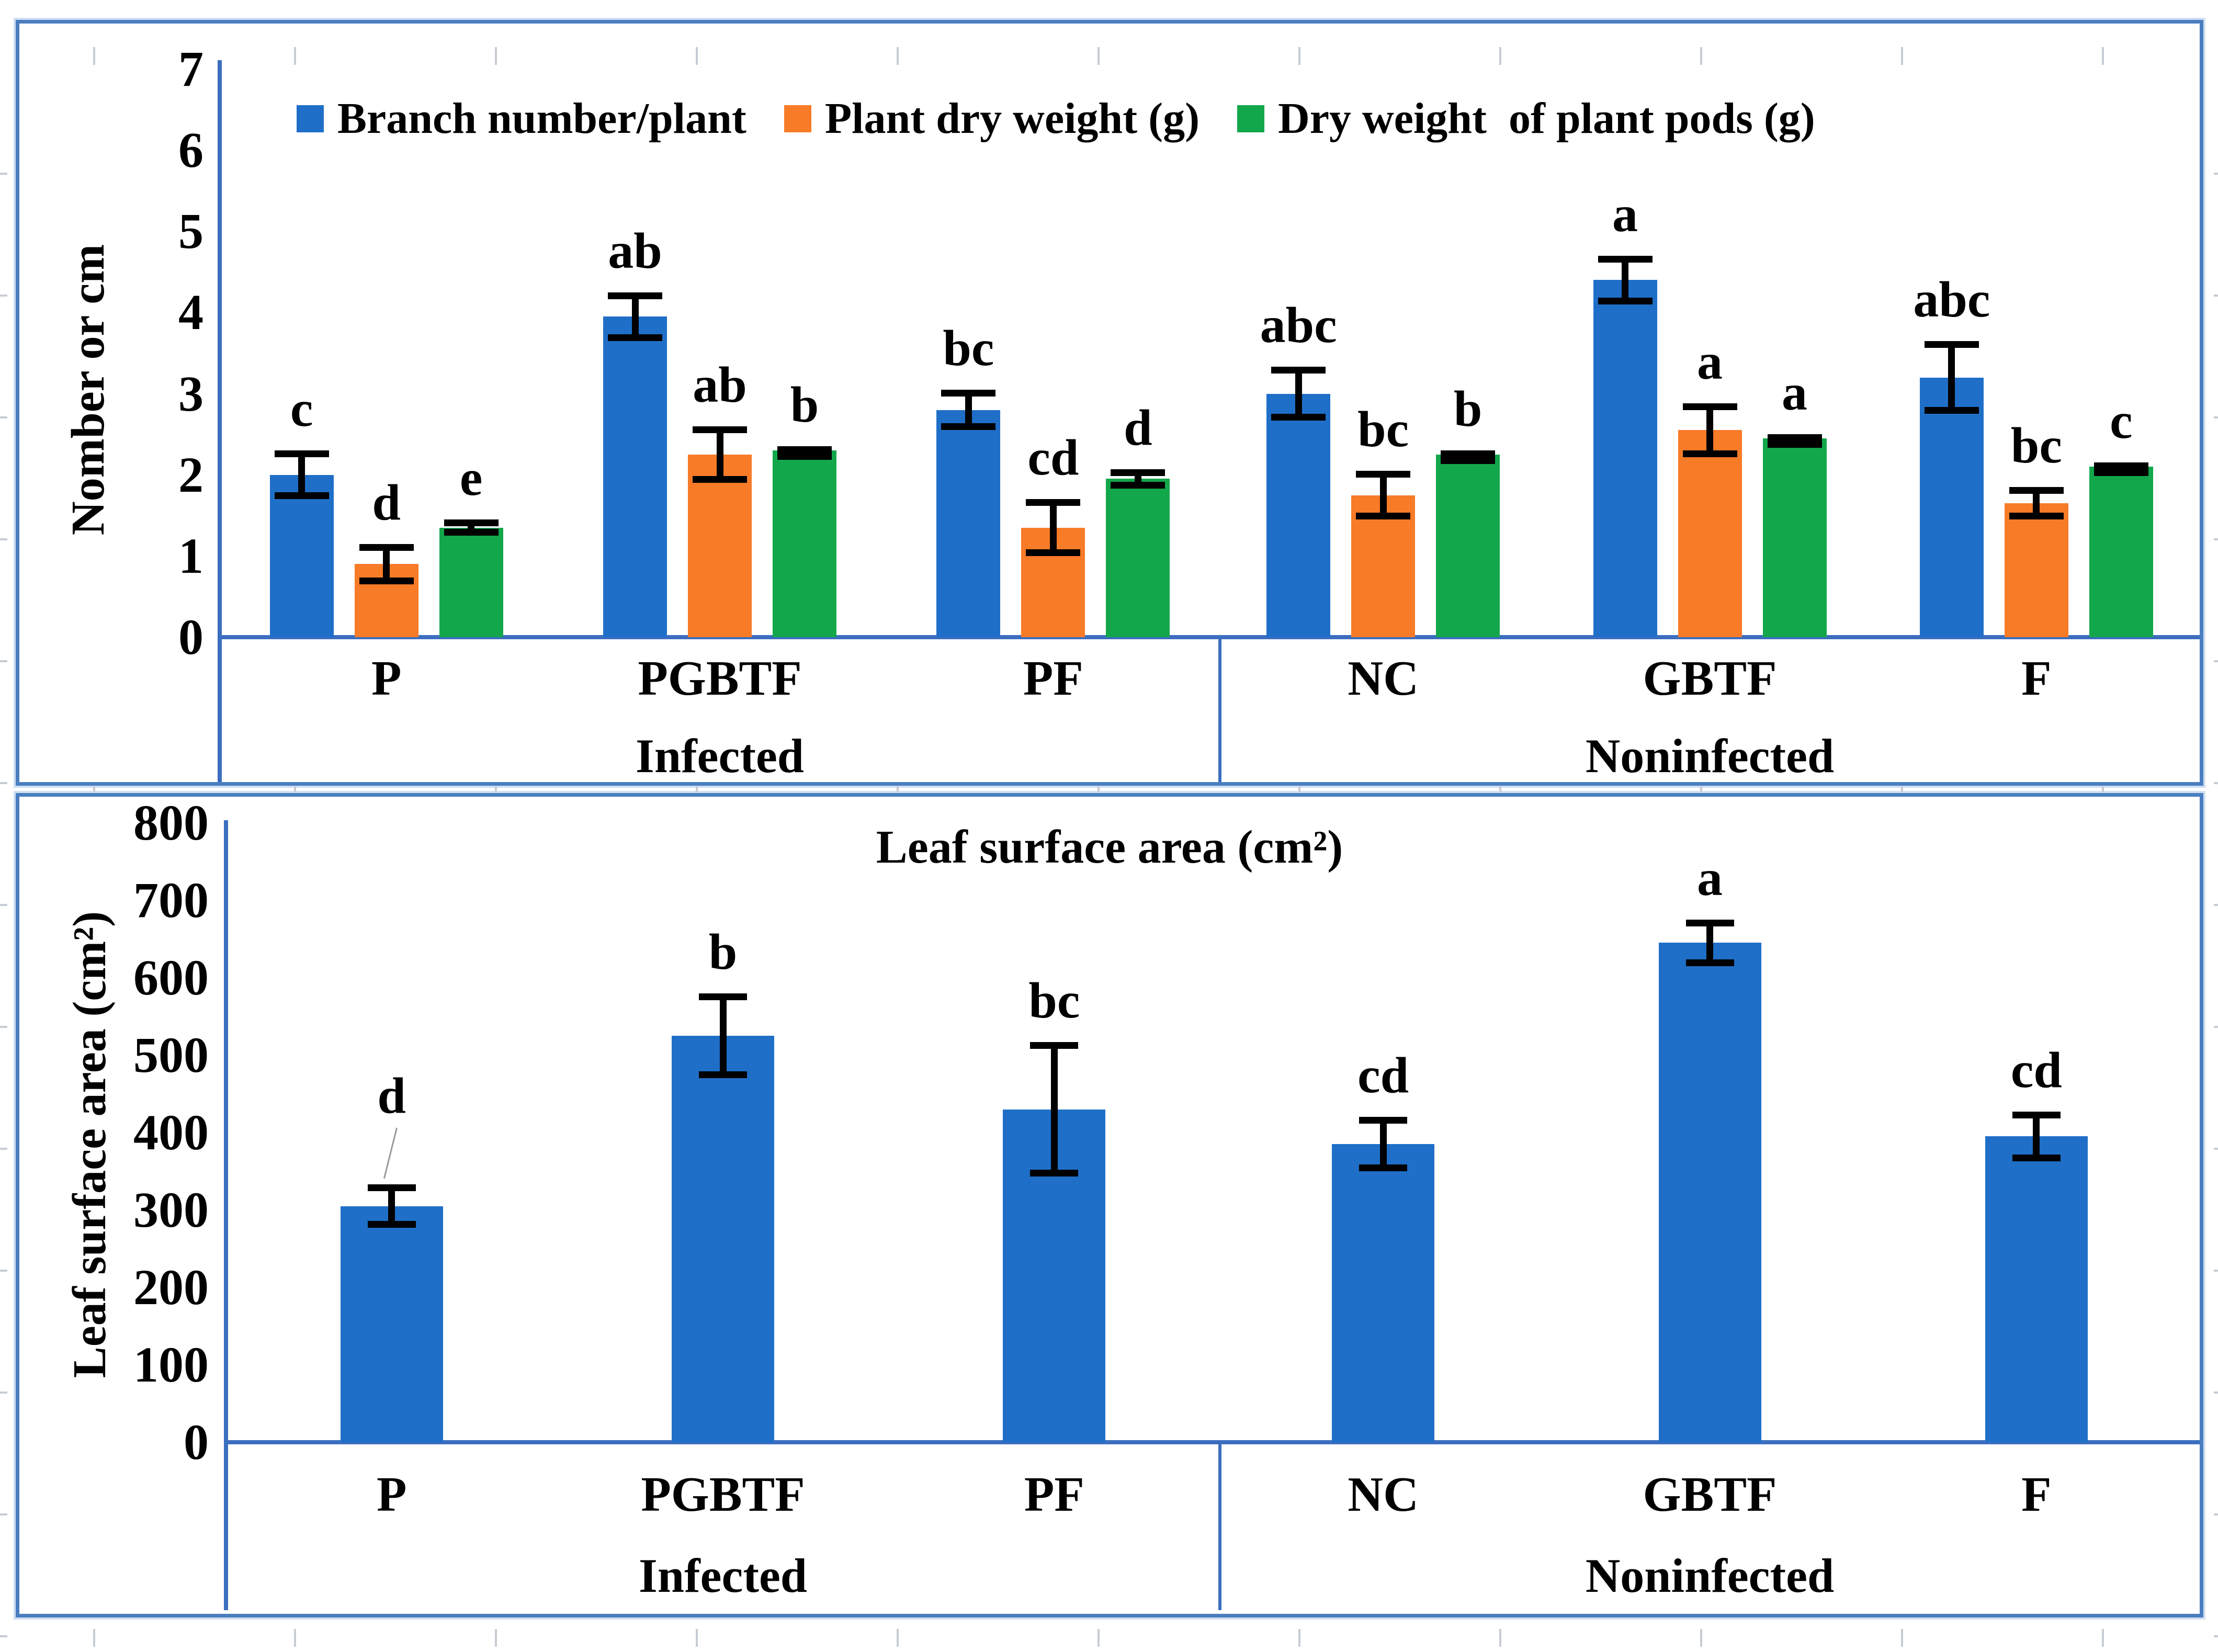 The image size is (2218, 1652). What do you see at coordinates (171, 1132) in the screenshot?
I see `y-tick-label: 400` at bounding box center [171, 1132].